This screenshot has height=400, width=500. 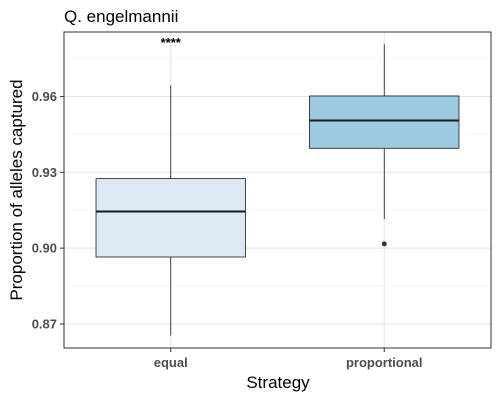 What do you see at coordinates (16, 189) in the screenshot?
I see `y-axis-title: Proportion of alleles captured` at bounding box center [16, 189].